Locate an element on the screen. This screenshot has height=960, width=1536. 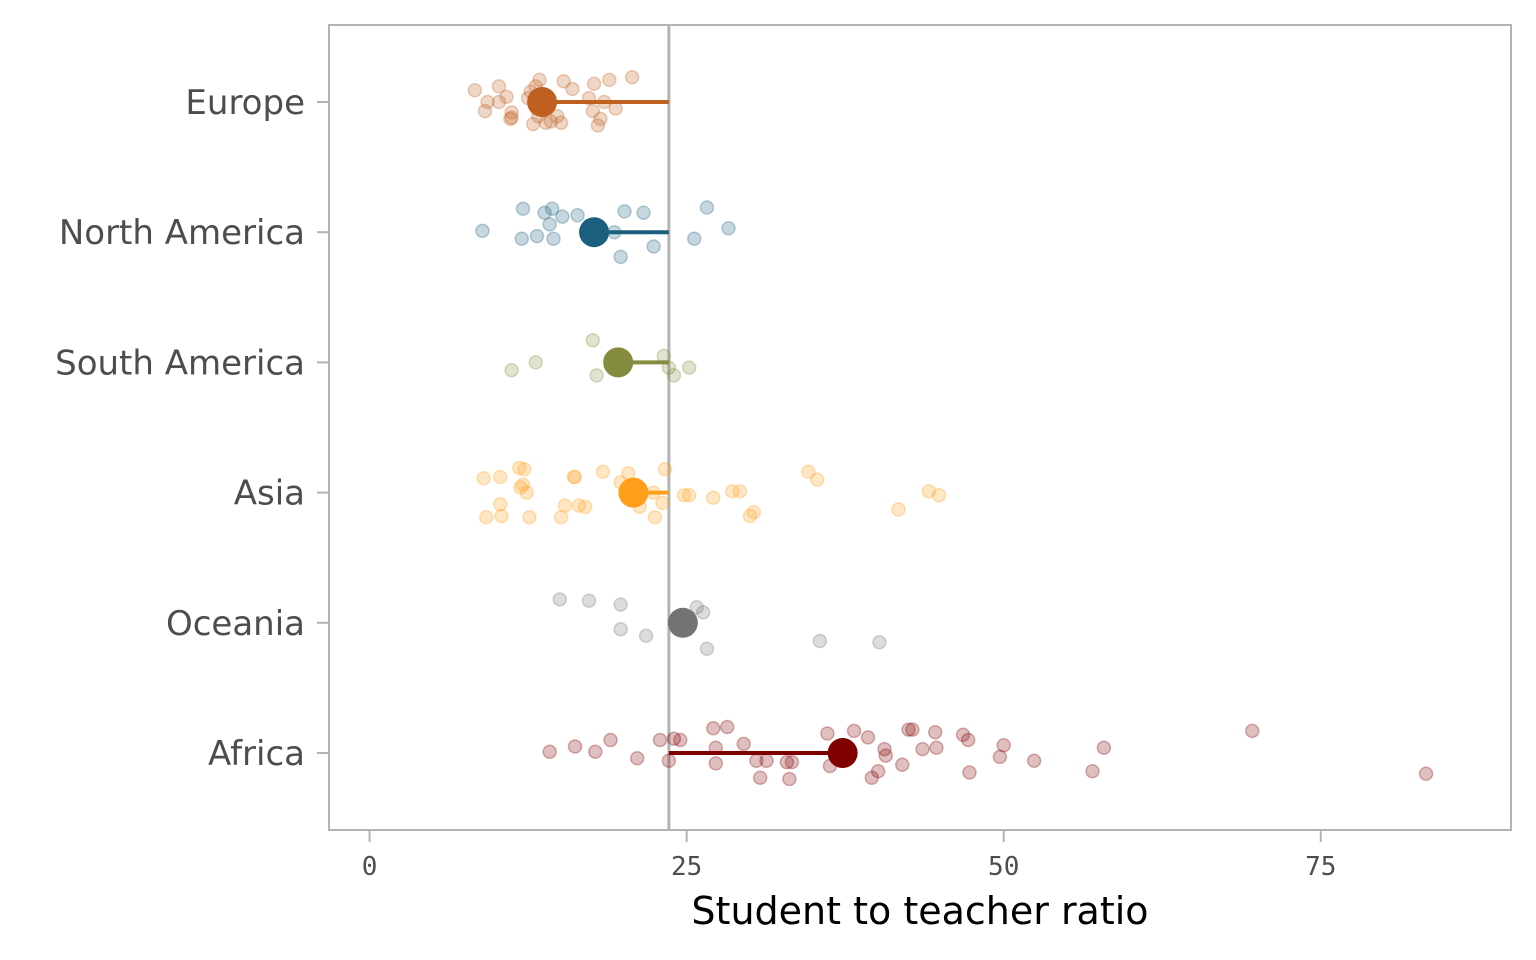
x-tick-label: 25 is located at coordinates (686, 867).